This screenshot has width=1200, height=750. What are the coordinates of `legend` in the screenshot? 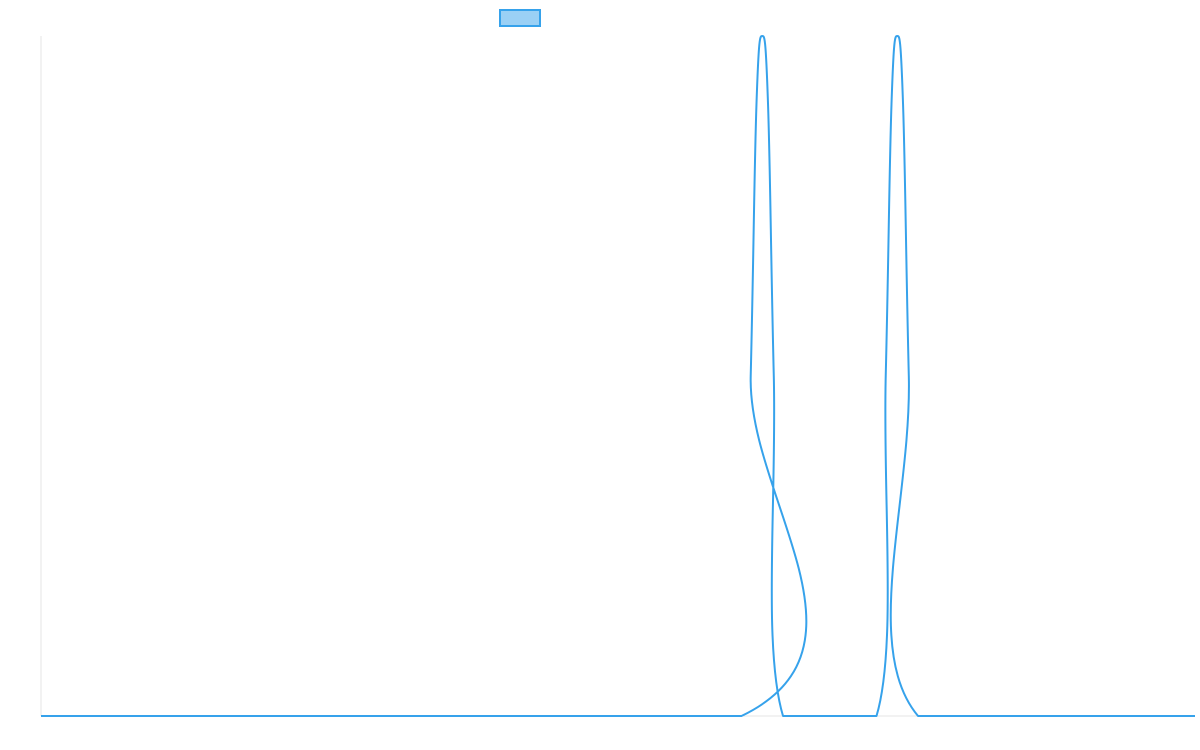 It's located at (520, 18).